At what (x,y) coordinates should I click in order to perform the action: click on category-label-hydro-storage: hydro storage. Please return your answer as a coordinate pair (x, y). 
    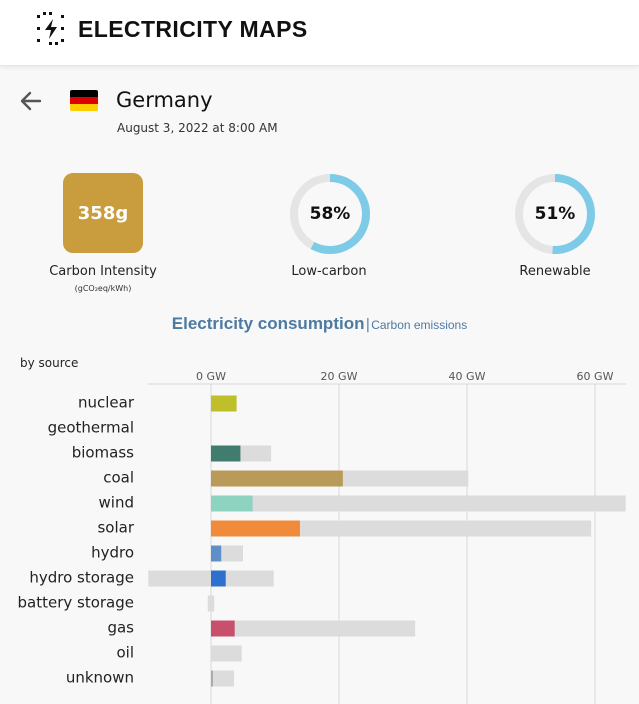
    Looking at the image, I should click on (81, 578).